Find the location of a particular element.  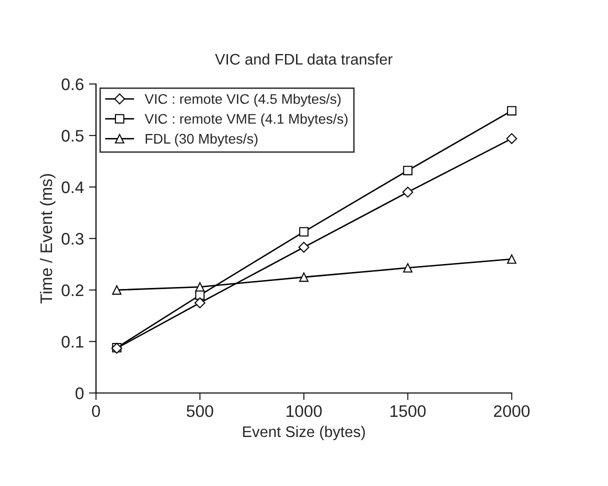

x-tick-label: 1000 is located at coordinates (304, 411).